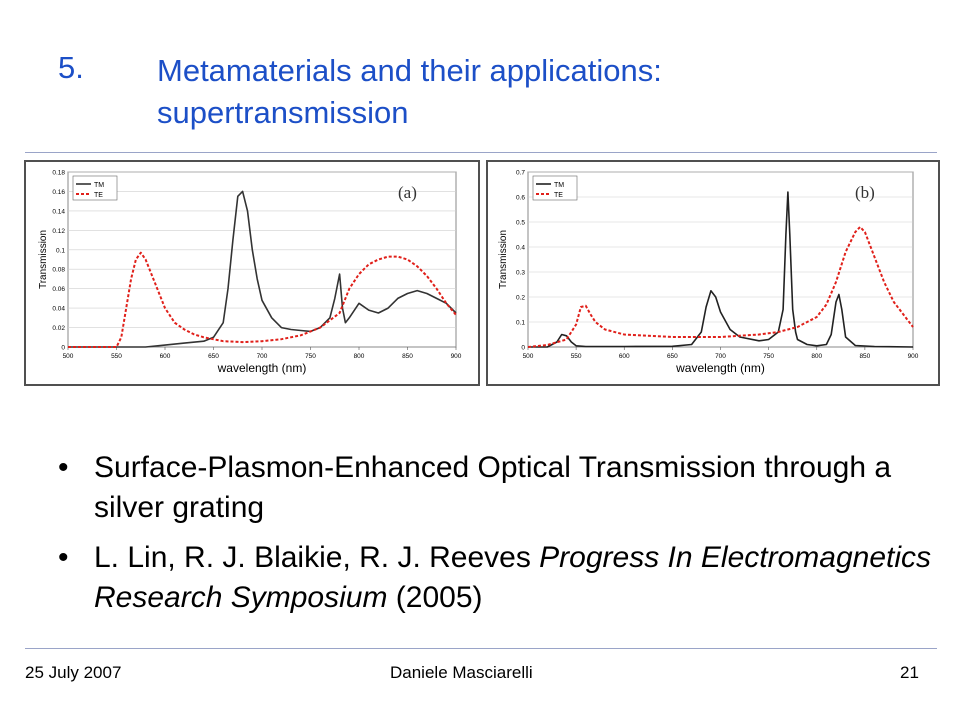 The image size is (960, 720). Describe the element at coordinates (58, 309) in the screenshot. I see `y-tick-label: 0.04` at that location.